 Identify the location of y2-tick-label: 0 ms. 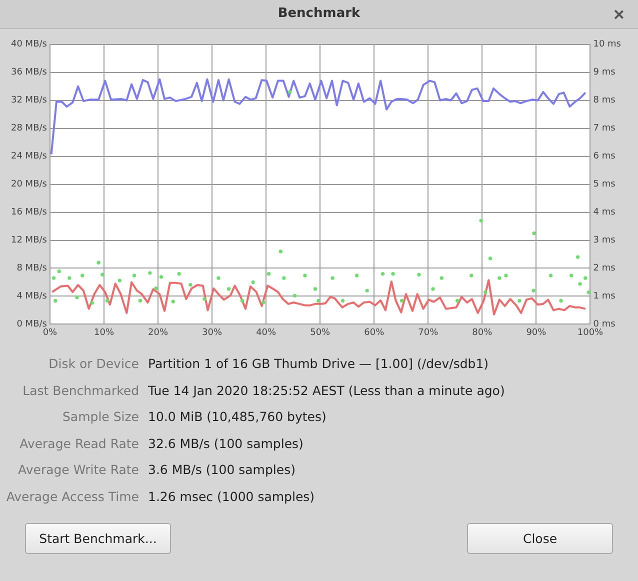
(604, 325).